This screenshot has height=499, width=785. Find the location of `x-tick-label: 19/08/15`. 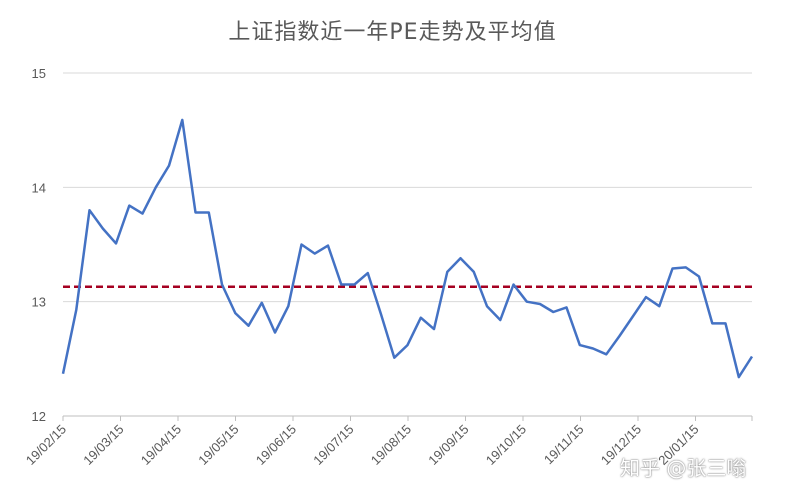

x-tick-label: 19/08/15 is located at coordinates (391, 445).